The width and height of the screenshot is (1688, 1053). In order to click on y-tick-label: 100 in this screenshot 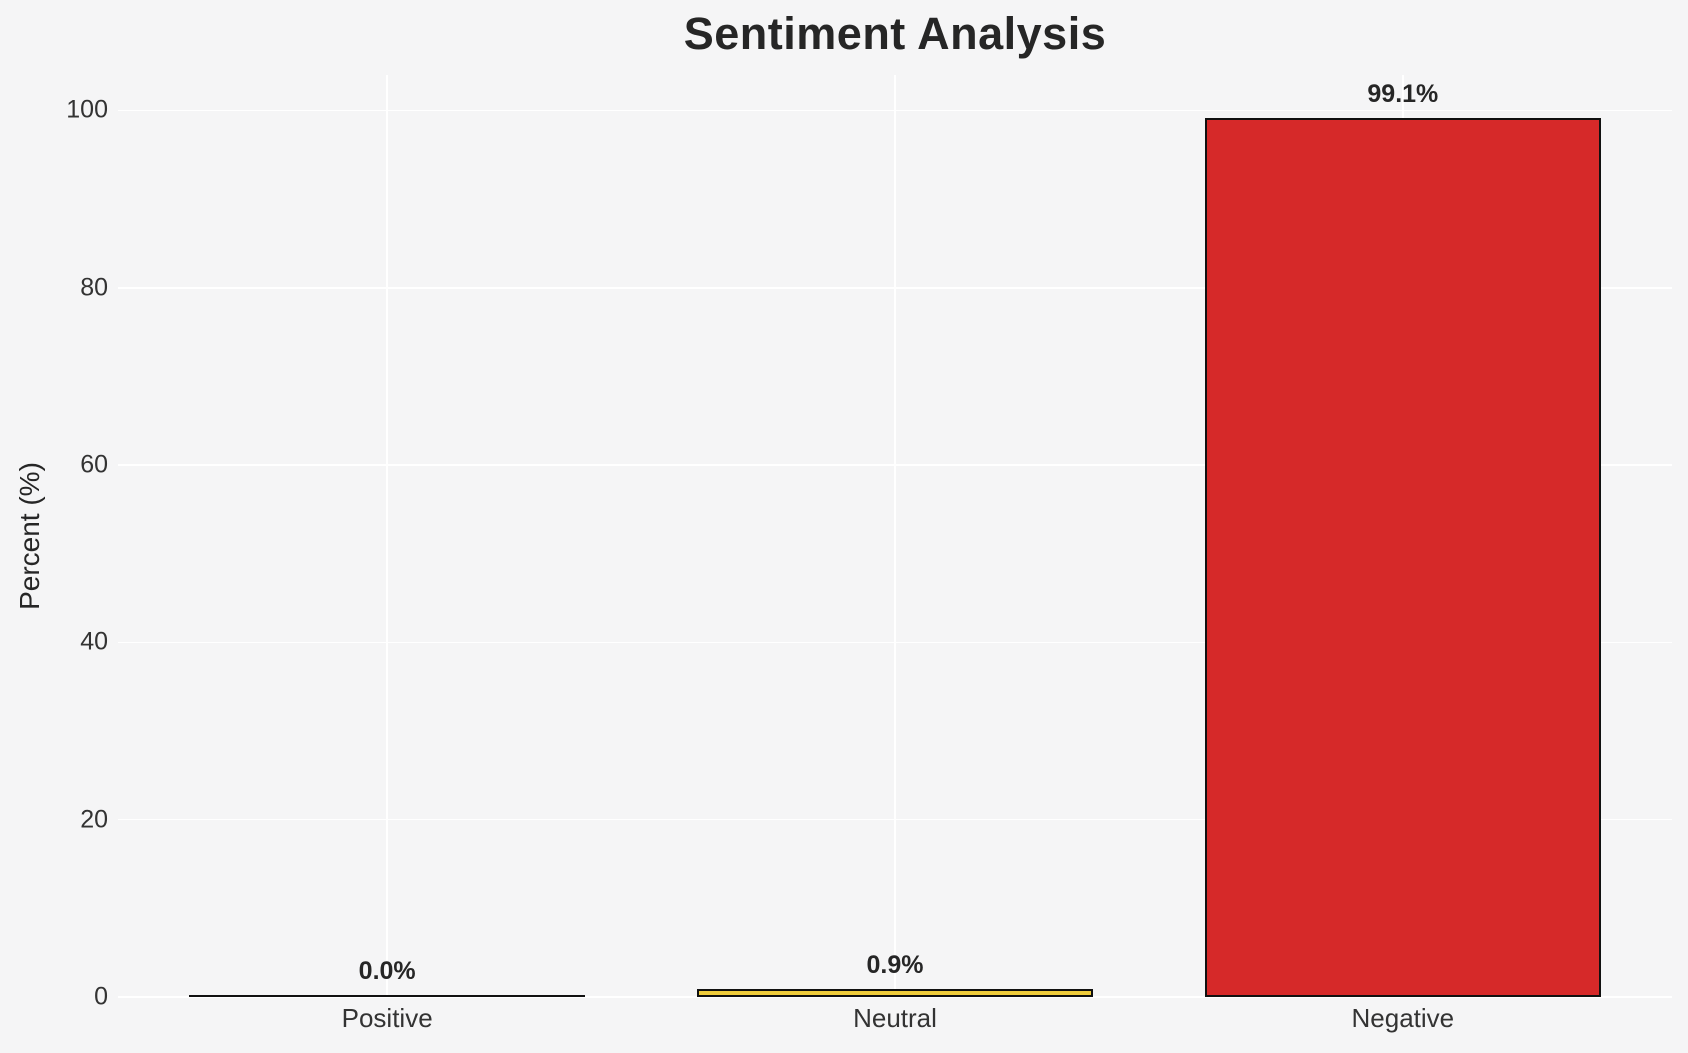, I will do `click(87, 109)`.